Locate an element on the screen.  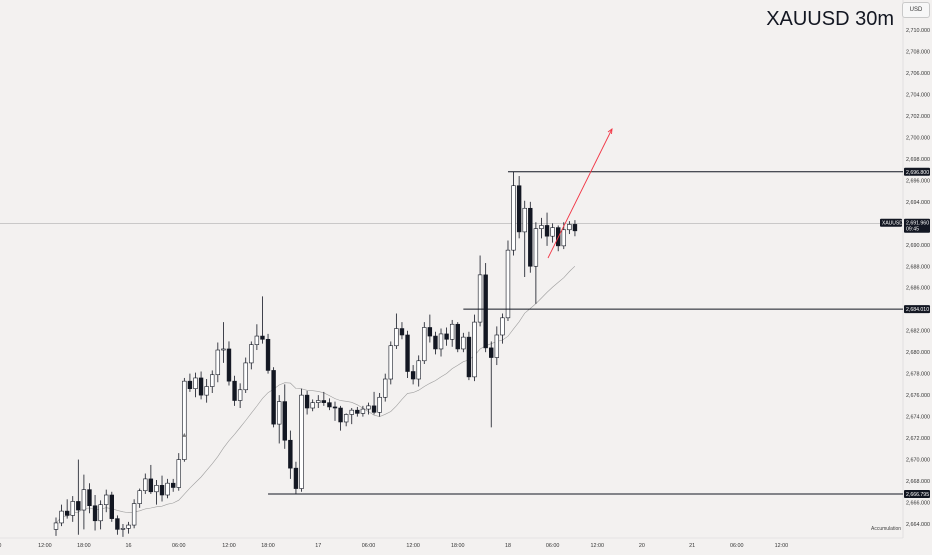
projection-arrow is located at coordinates (580, 193).